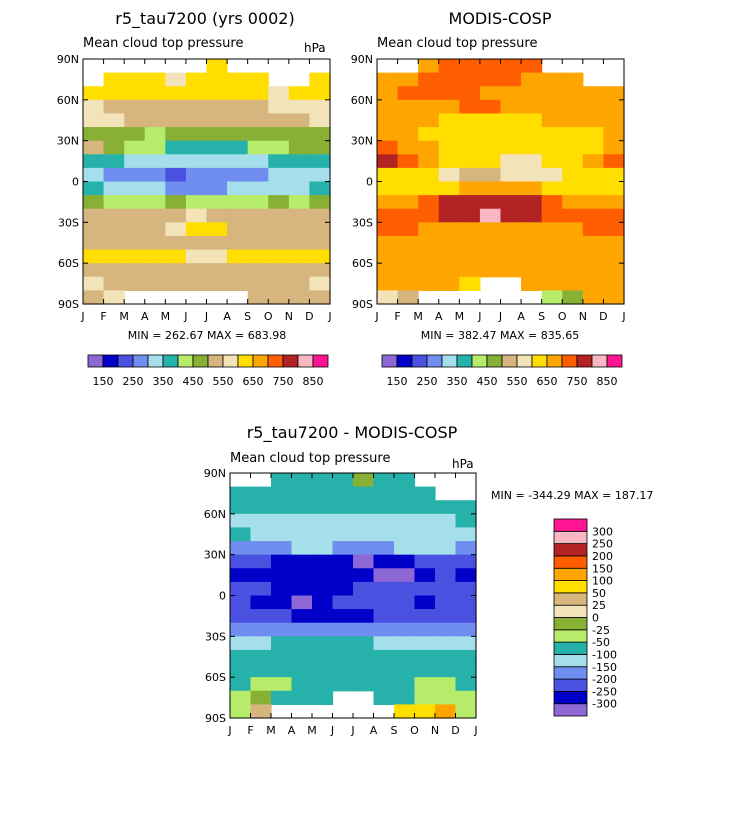  I want to click on y-tick-label: 90N, so click(68, 59).